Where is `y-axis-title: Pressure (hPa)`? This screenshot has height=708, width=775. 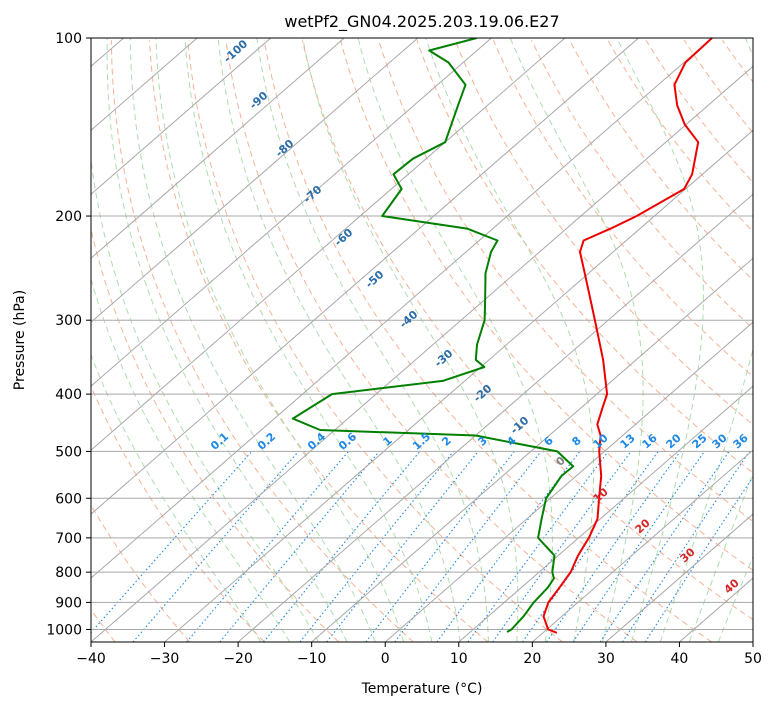 y-axis-title: Pressure (hPa) is located at coordinates (20, 340).